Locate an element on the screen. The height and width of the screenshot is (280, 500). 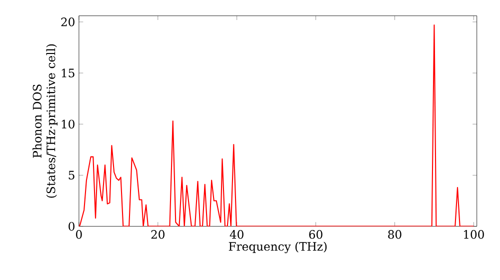
x-axis-title: Frequency (THz) is located at coordinates (277, 248).